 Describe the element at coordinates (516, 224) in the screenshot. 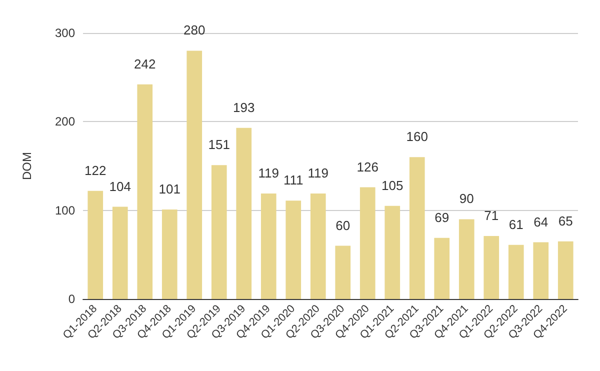

I see `data-label: 61` at that location.